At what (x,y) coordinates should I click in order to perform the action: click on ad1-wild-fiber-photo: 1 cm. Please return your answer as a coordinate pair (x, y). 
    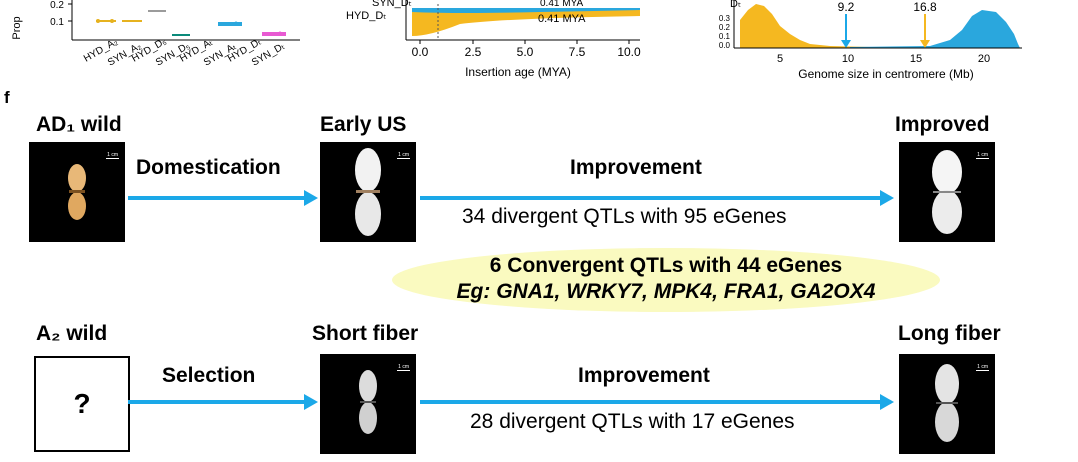
    Looking at the image, I should click on (77, 192).